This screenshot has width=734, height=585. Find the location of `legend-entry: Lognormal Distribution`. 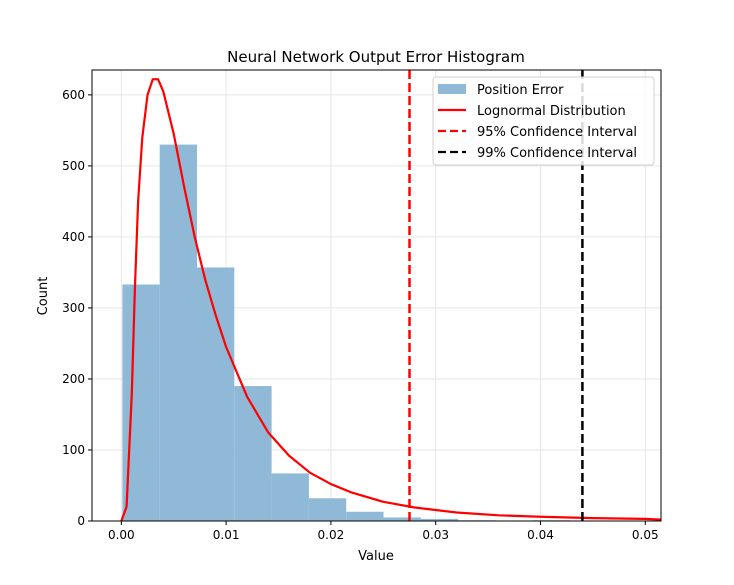

legend-entry: Lognormal Distribution is located at coordinates (551, 111).